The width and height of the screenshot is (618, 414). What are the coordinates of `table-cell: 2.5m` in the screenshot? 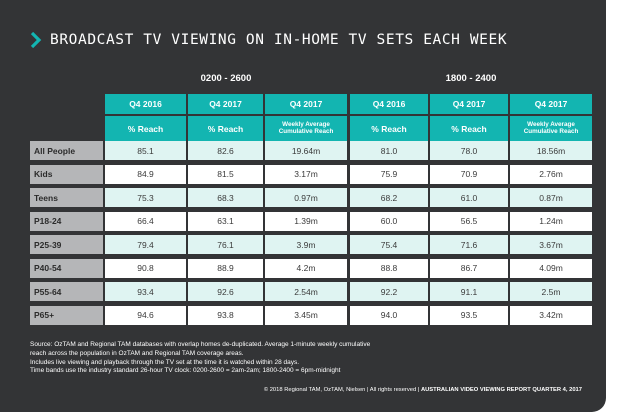 It's located at (551, 291).